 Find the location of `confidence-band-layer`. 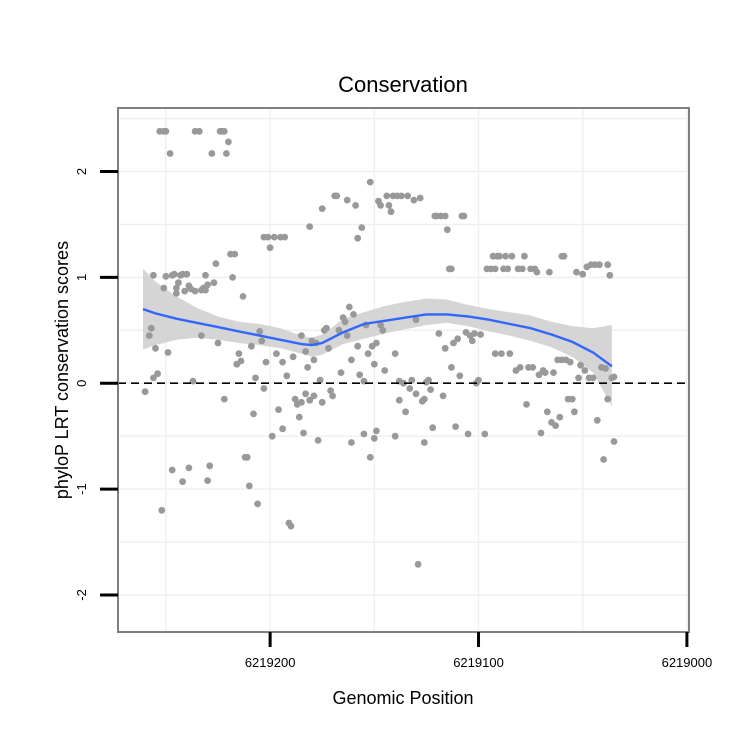

confidence-band-layer is located at coordinates (377, 337).